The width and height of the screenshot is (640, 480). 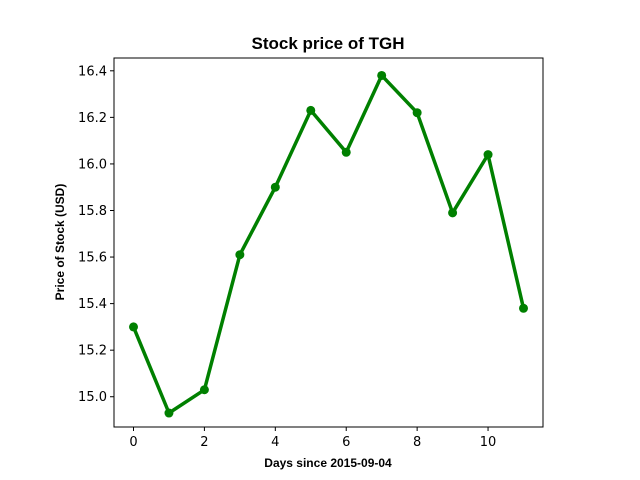 What do you see at coordinates (92, 211) in the screenshot?
I see `y-tick-label: 15.8` at bounding box center [92, 211].